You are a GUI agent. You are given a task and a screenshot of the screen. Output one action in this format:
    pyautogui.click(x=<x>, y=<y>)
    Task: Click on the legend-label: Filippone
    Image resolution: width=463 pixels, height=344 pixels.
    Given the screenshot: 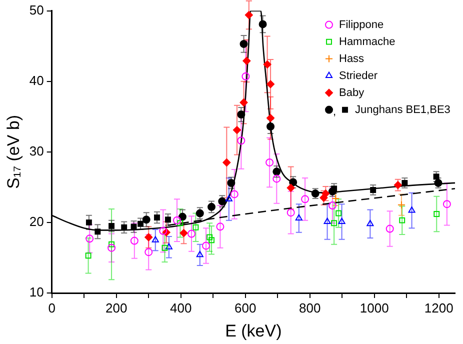 What is the action you would take?
    pyautogui.click(x=361, y=24)
    